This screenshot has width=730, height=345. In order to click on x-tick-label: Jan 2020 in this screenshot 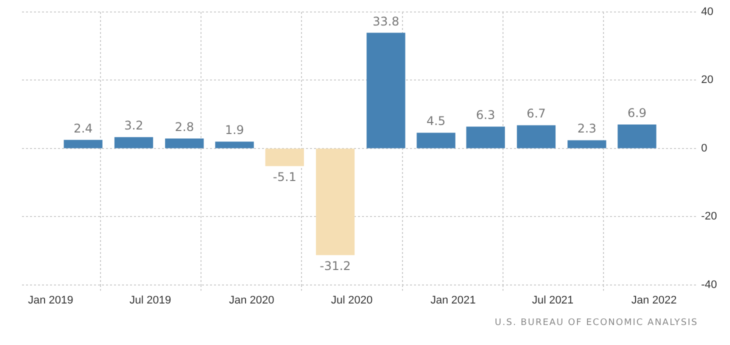, I will do `click(251, 300)`.